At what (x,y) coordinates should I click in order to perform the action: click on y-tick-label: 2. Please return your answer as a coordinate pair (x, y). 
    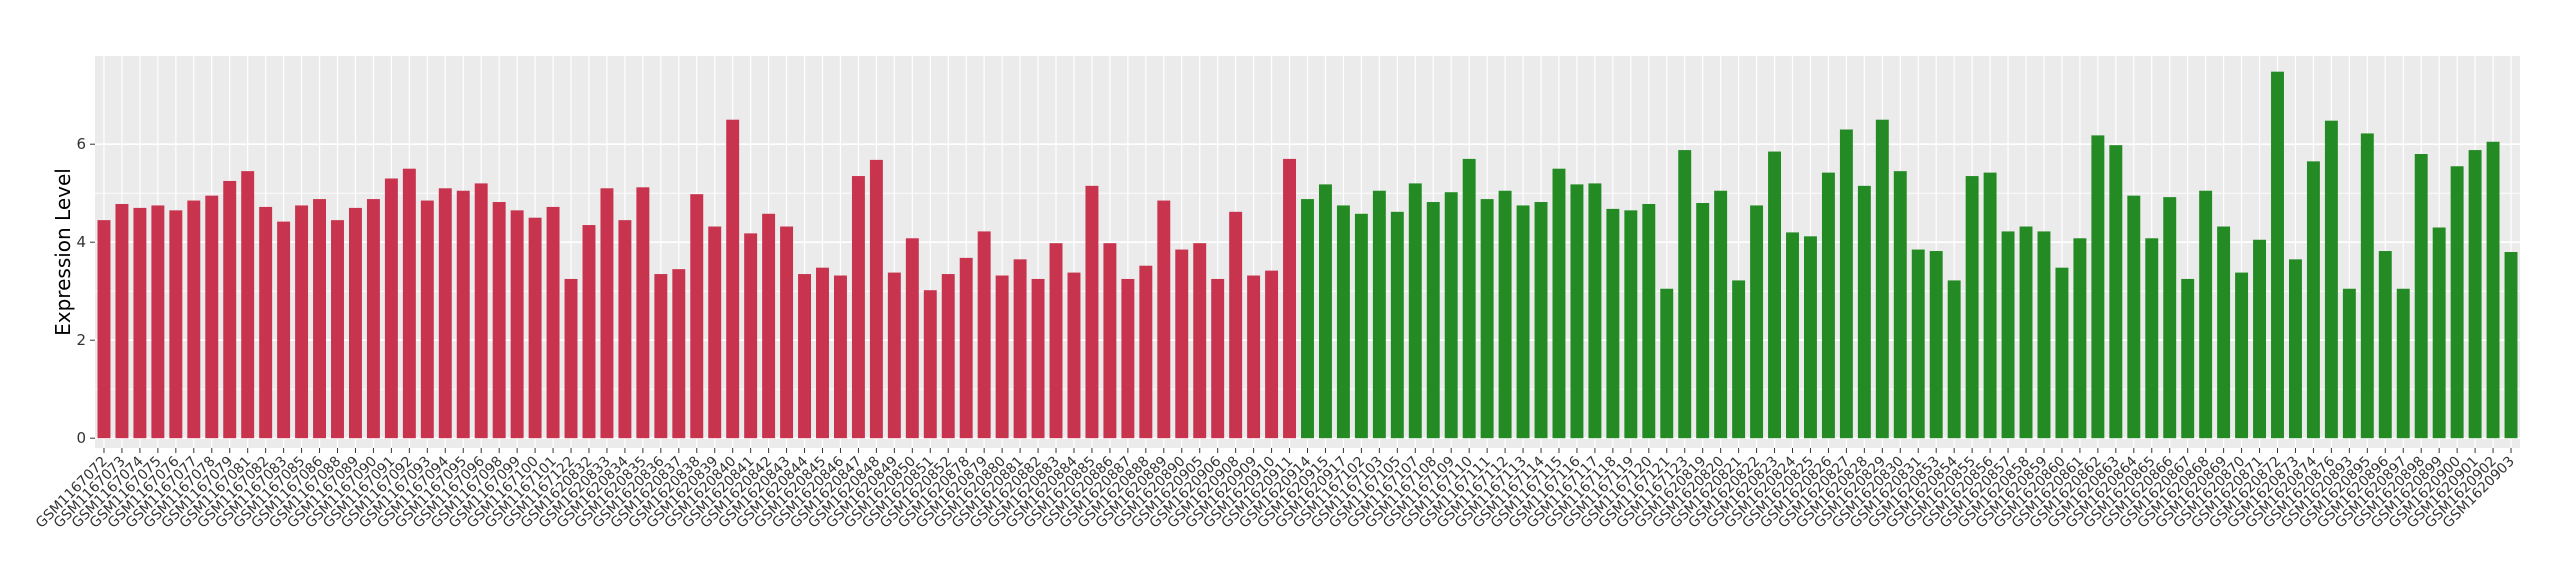
    Looking at the image, I should click on (81, 340).